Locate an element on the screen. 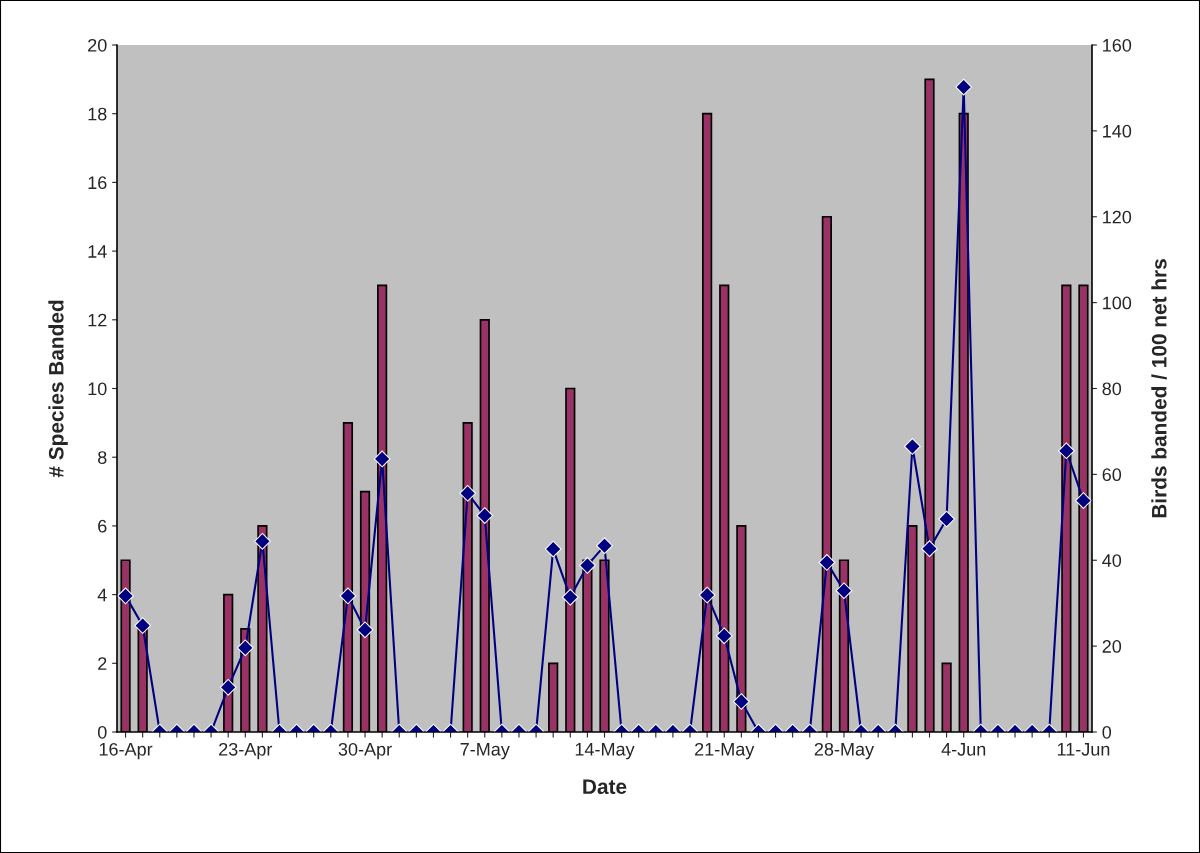 This screenshot has width=1200, height=853. x-tick-label: 21-May is located at coordinates (725, 751).